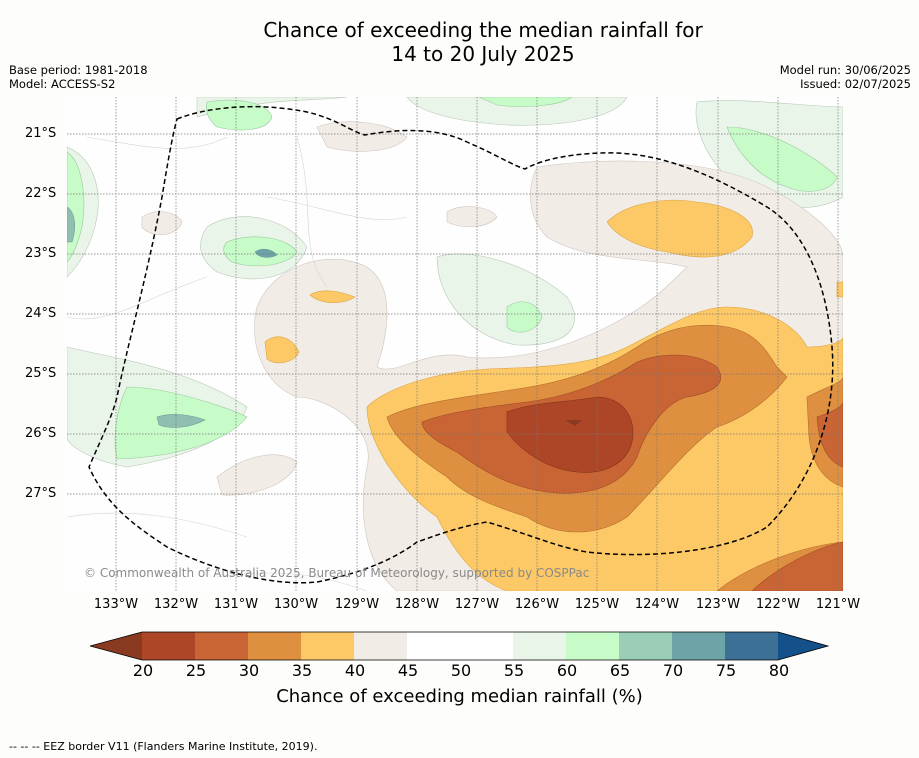 The width and height of the screenshot is (919, 758). What do you see at coordinates (461, 670) in the screenshot?
I see `colorbar-tick-50: 50` at bounding box center [461, 670].